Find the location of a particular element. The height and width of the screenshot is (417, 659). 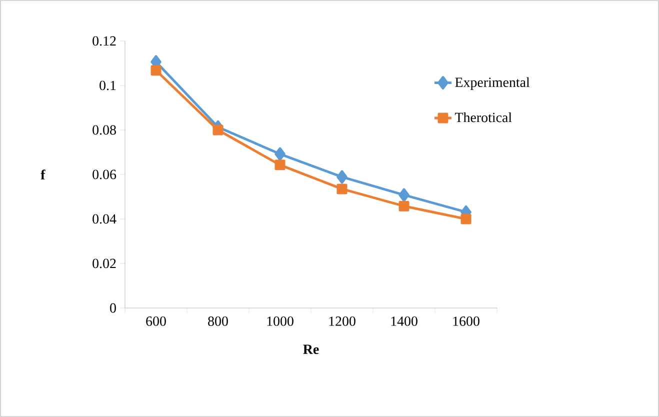

x-tick-label: 1000 is located at coordinates (280, 321).